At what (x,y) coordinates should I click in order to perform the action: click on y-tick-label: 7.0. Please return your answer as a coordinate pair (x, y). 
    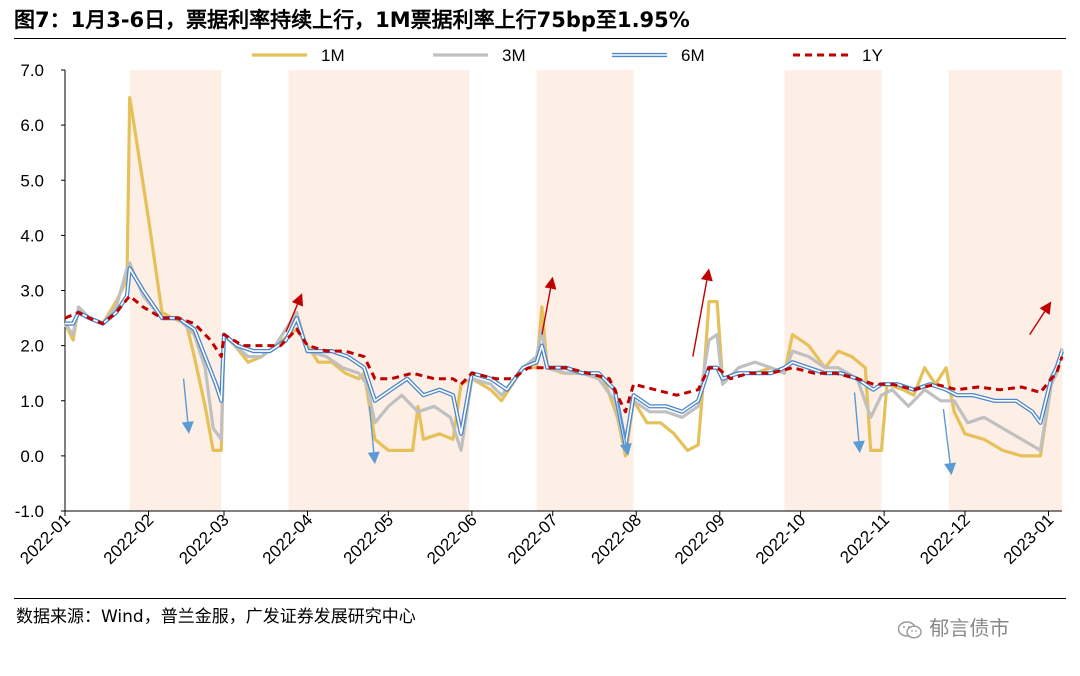
    Looking at the image, I should click on (32, 70).